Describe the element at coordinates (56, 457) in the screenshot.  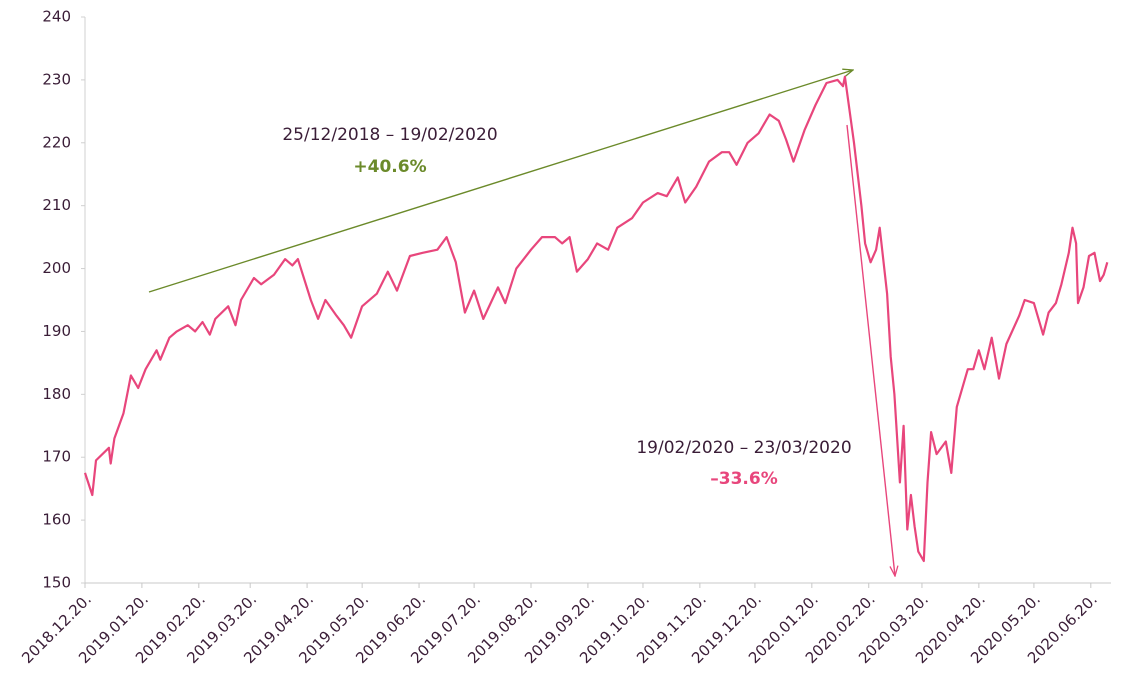
I see `y-tick-label: 170` at that location.